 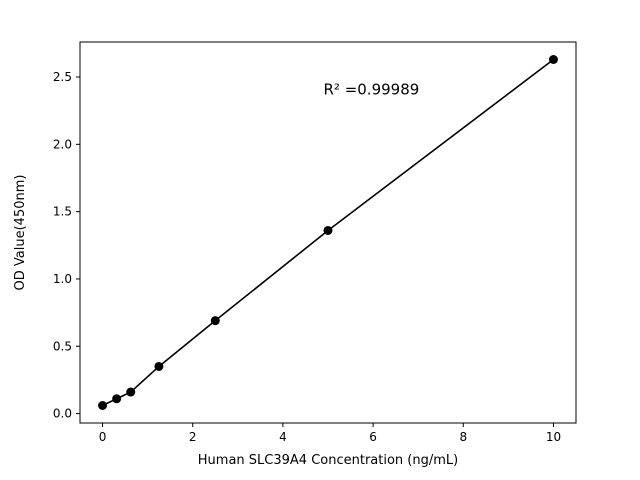 I want to click on y-tick-label: 1.5, so click(x=62, y=212).